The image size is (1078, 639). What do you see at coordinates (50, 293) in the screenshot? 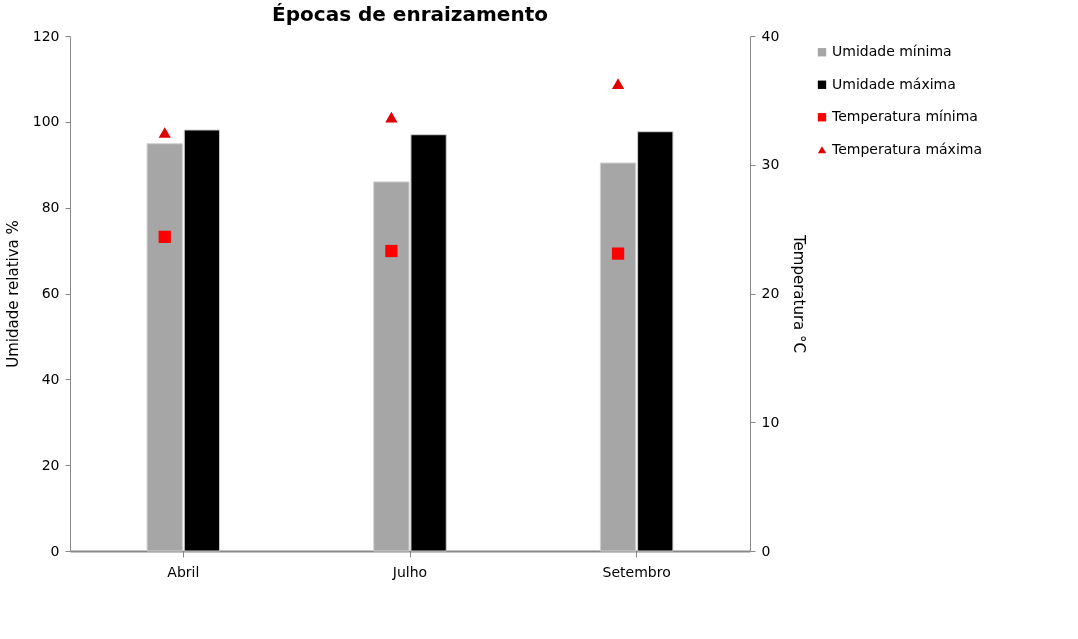
I see `y-tick-label: 60` at bounding box center [50, 293].